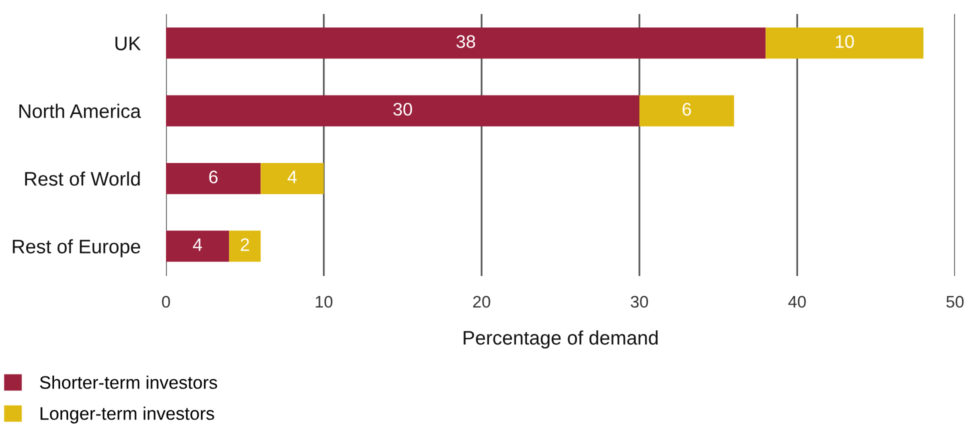  Describe the element at coordinates (82, 178) in the screenshot. I see `y-tick-label: Rest of World` at that location.